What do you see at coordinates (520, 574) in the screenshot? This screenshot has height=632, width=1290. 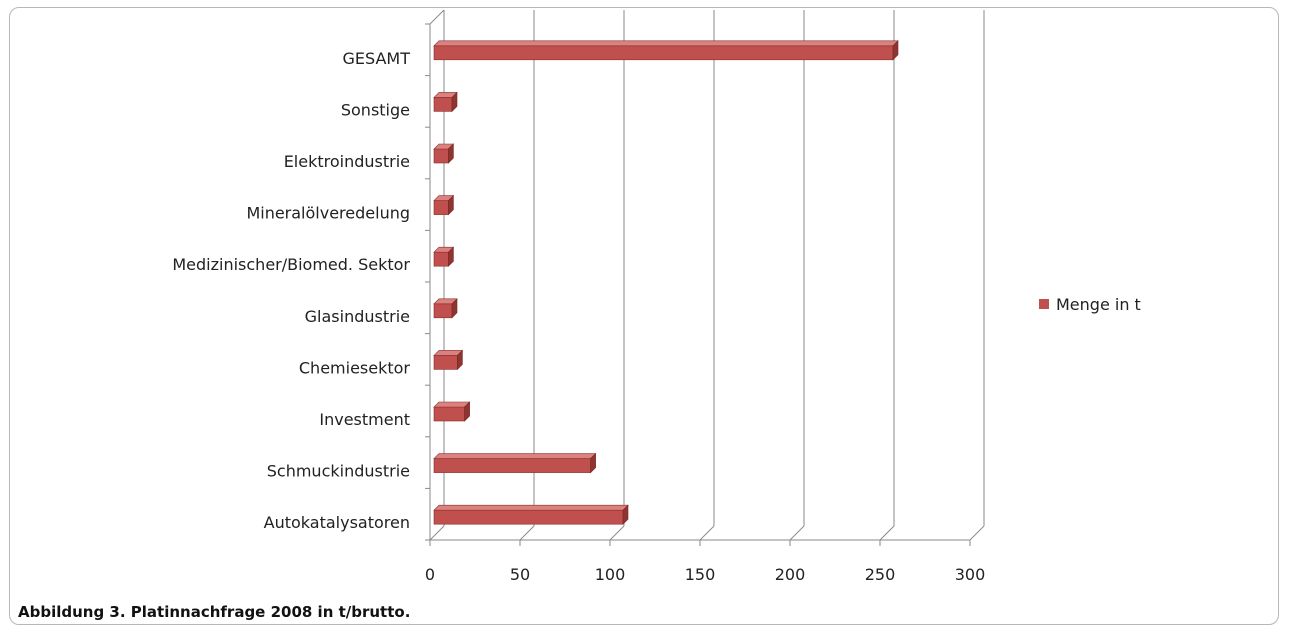 I see `x-tick-label: 50` at bounding box center [520, 574].